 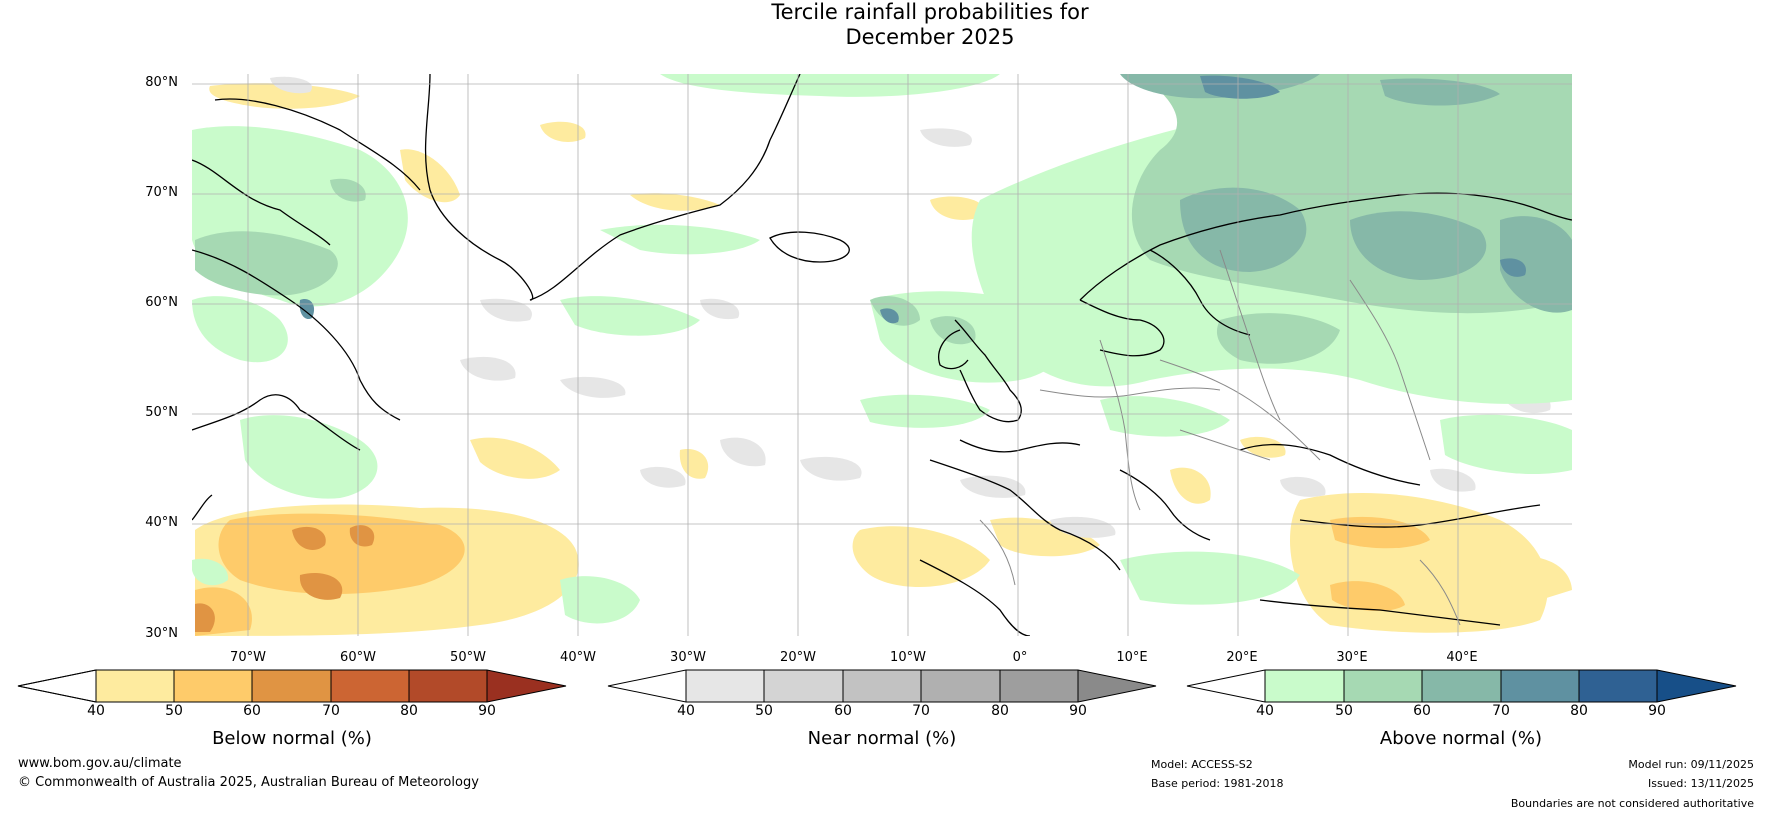 What do you see at coordinates (252, 711) in the screenshot?
I see `cb-below-tick-60: 60` at bounding box center [252, 711].